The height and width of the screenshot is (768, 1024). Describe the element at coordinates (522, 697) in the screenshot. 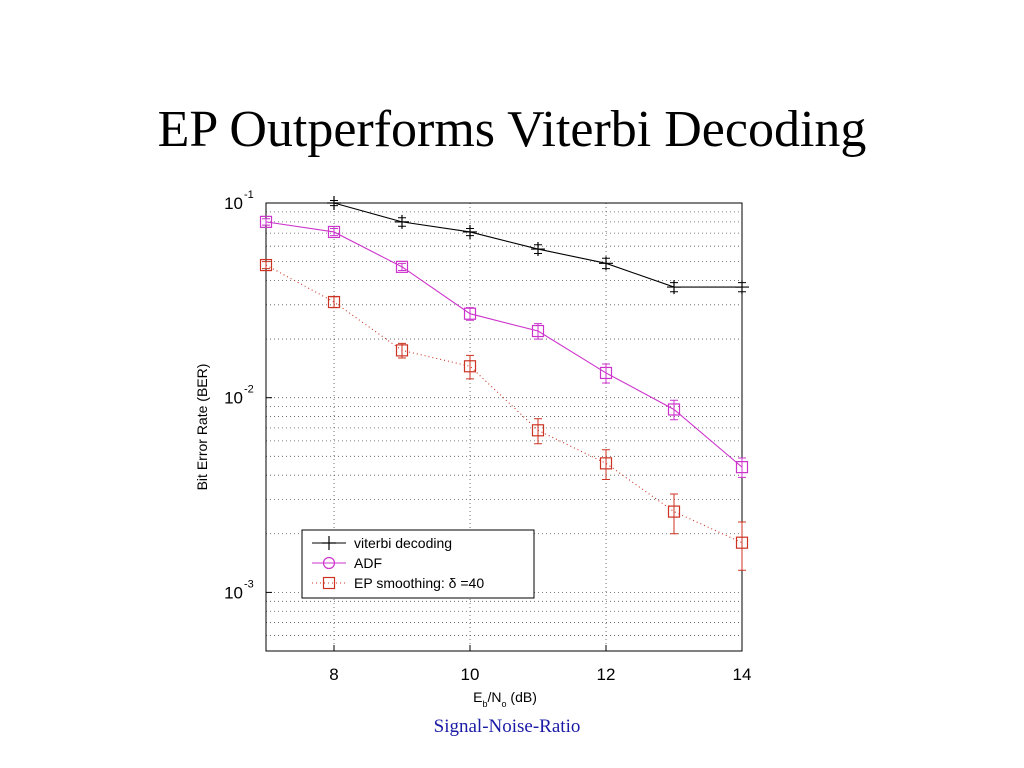

I see `x-label-unit: (dB)` at that location.